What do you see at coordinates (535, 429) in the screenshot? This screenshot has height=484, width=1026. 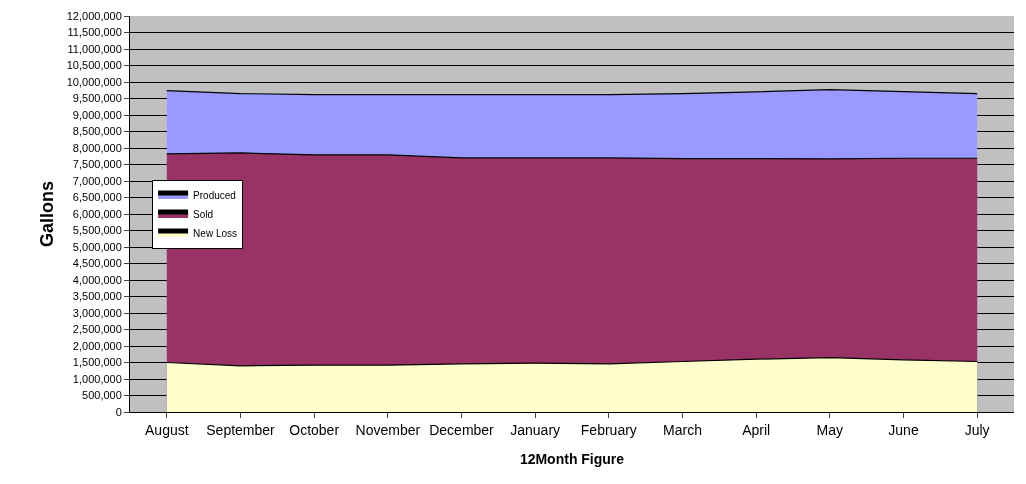 I see `x-tick-label: January` at bounding box center [535, 429].